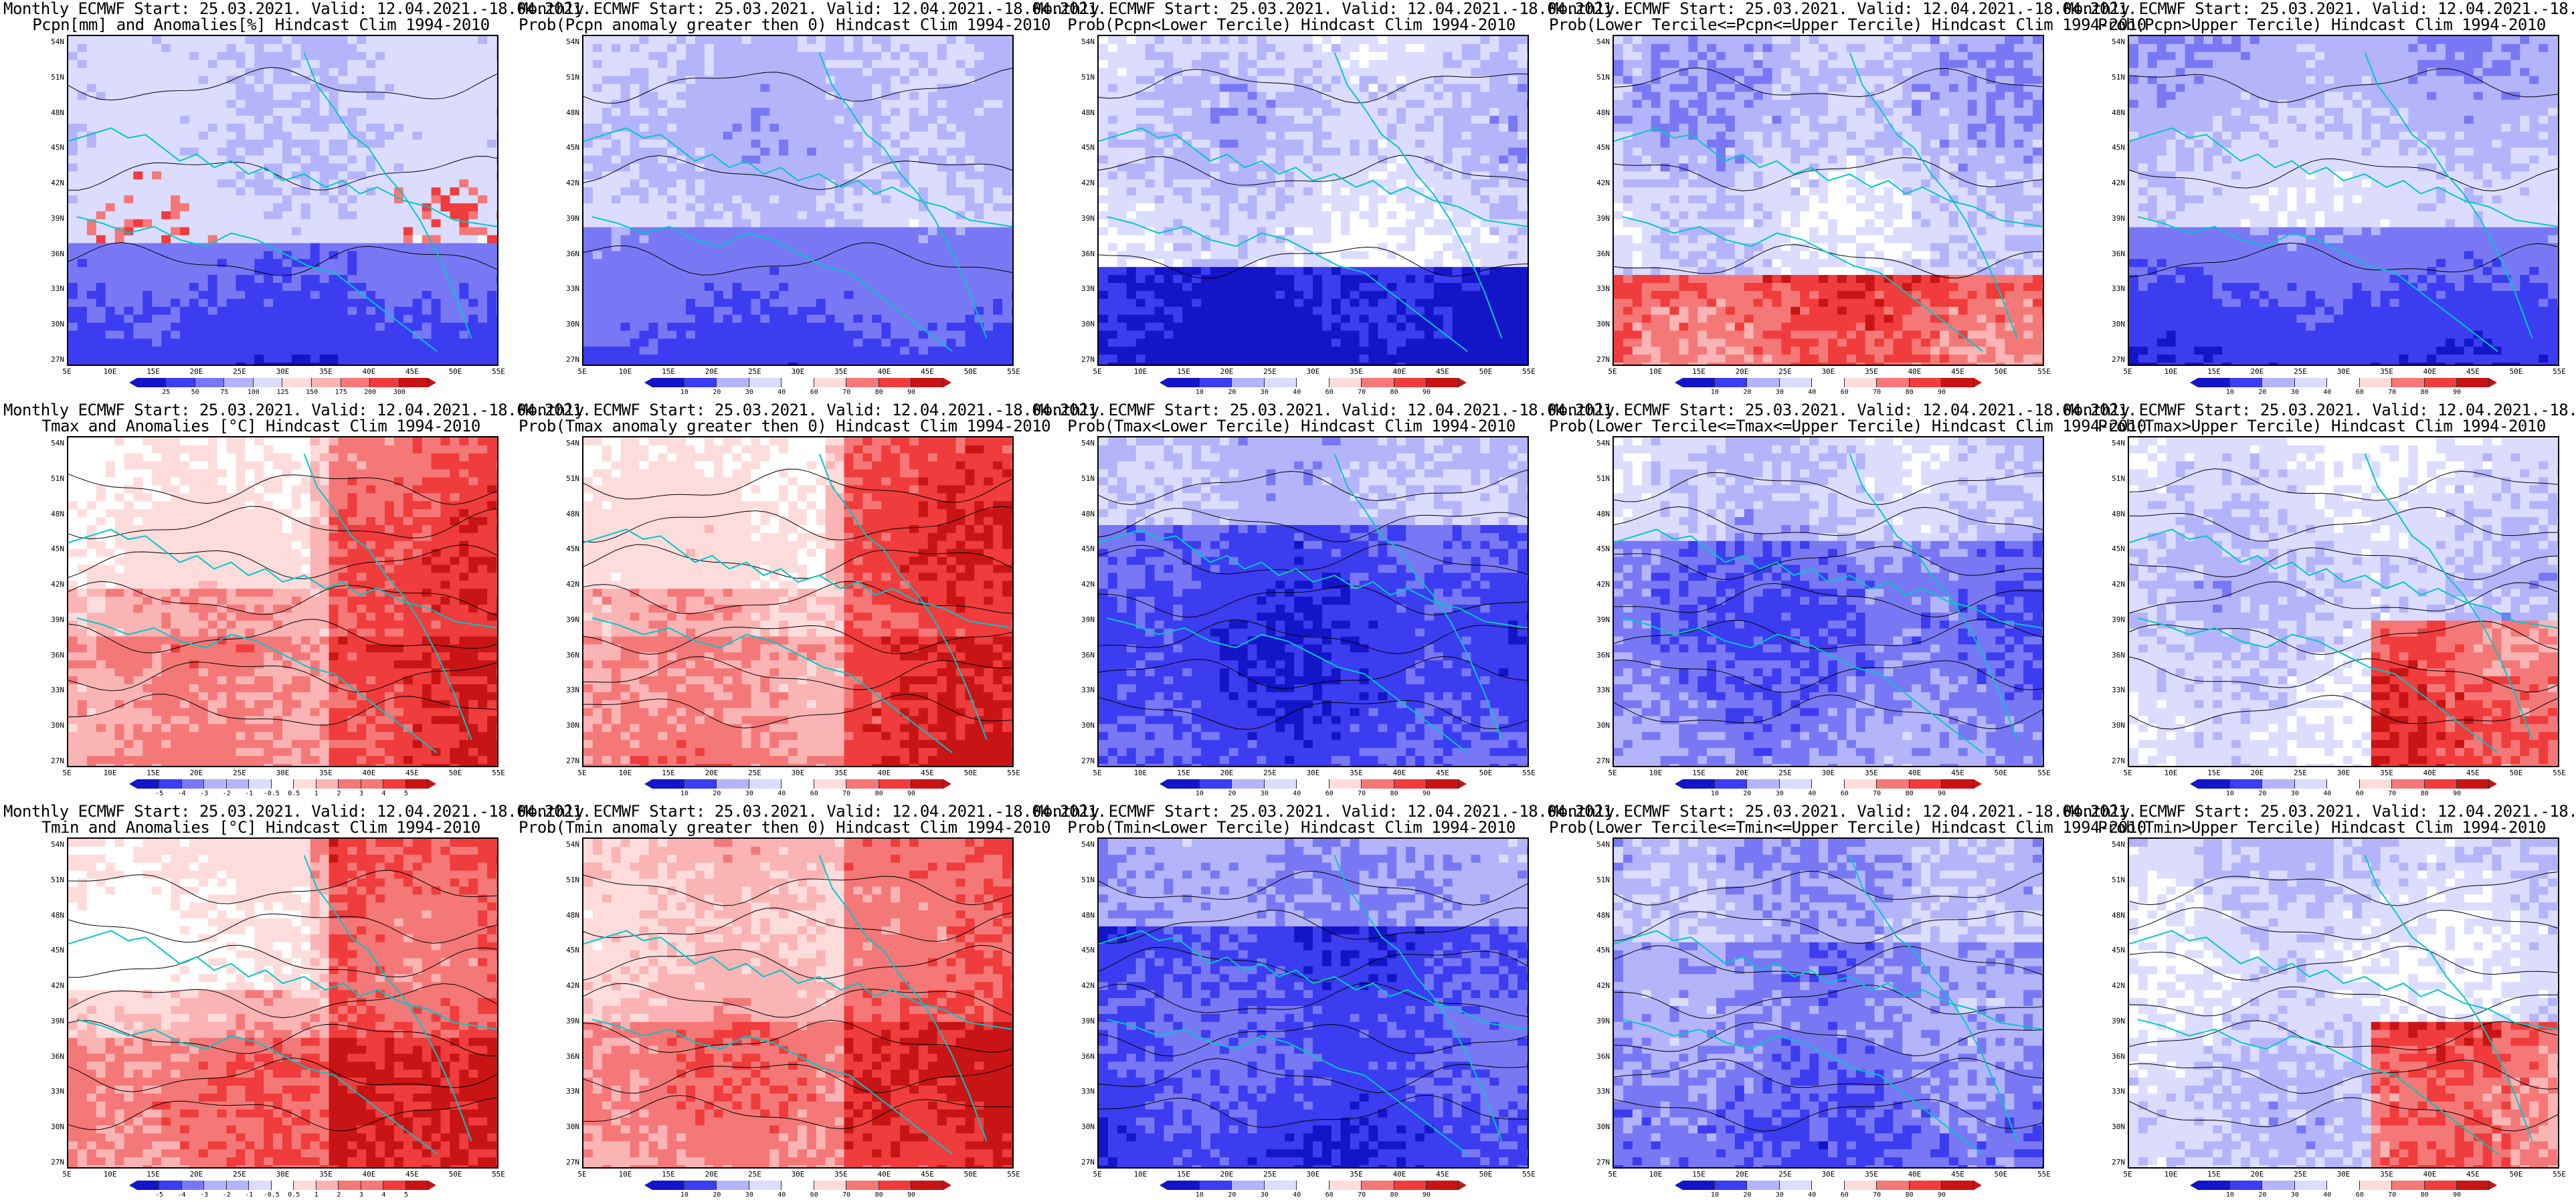 The image size is (2576, 1204). What do you see at coordinates (1828, 1174) in the screenshot?
I see `lon-label: 30E` at bounding box center [1828, 1174].